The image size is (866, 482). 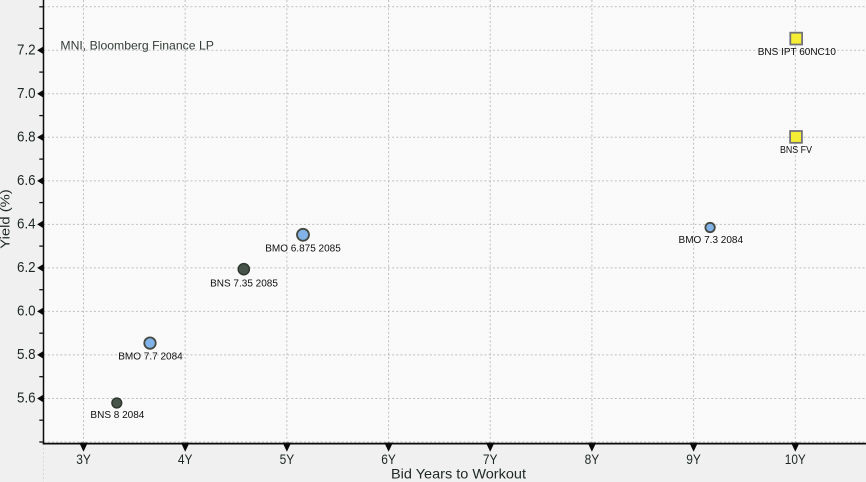 I want to click on svg-text: 7.0, so click(x=26, y=93).